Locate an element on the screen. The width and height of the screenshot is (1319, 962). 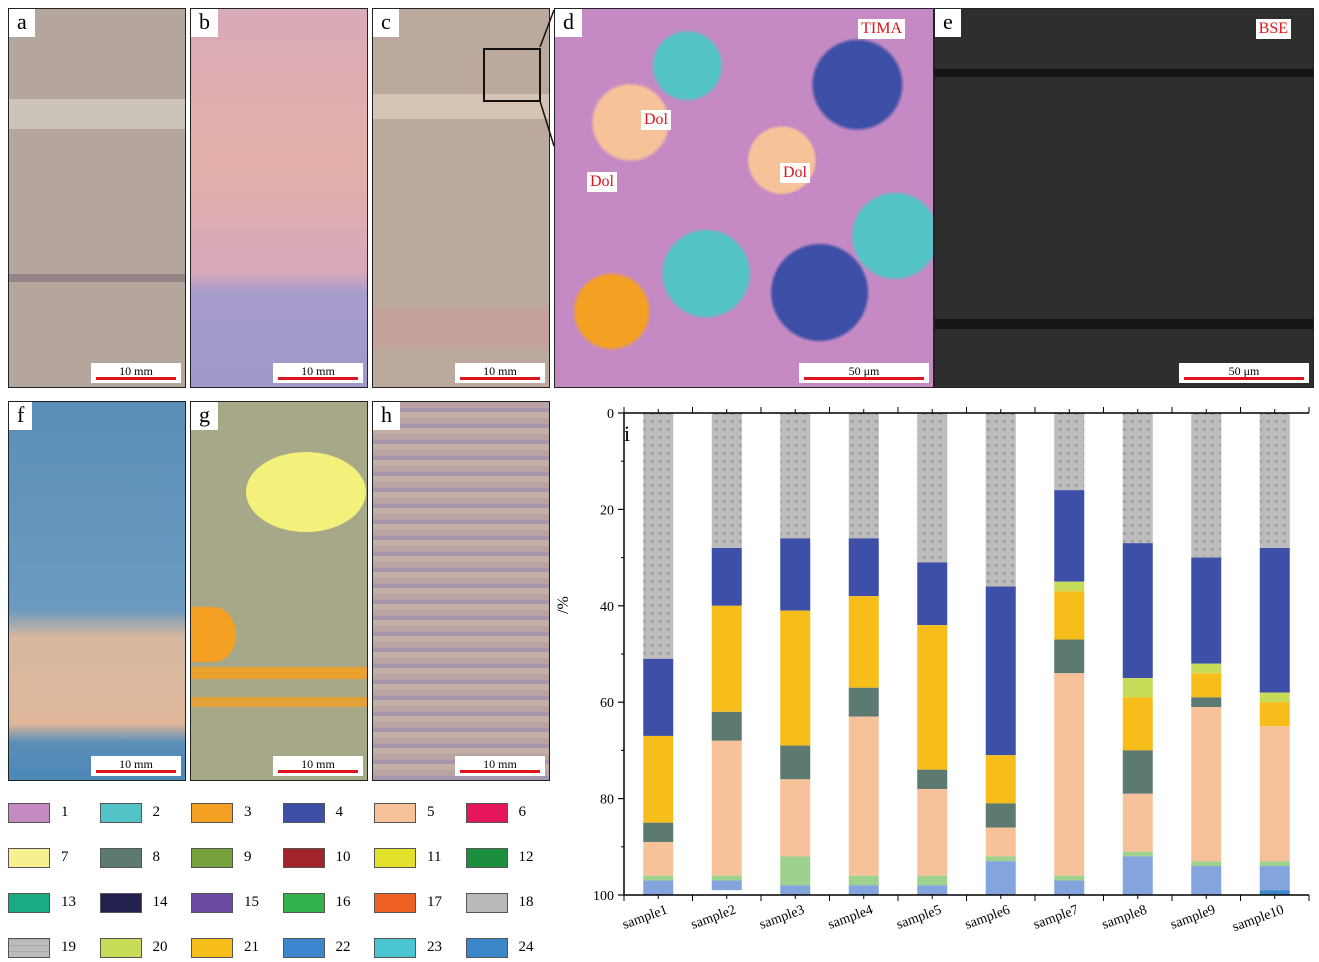
y-tick-label: 40 is located at coordinates (607, 607).